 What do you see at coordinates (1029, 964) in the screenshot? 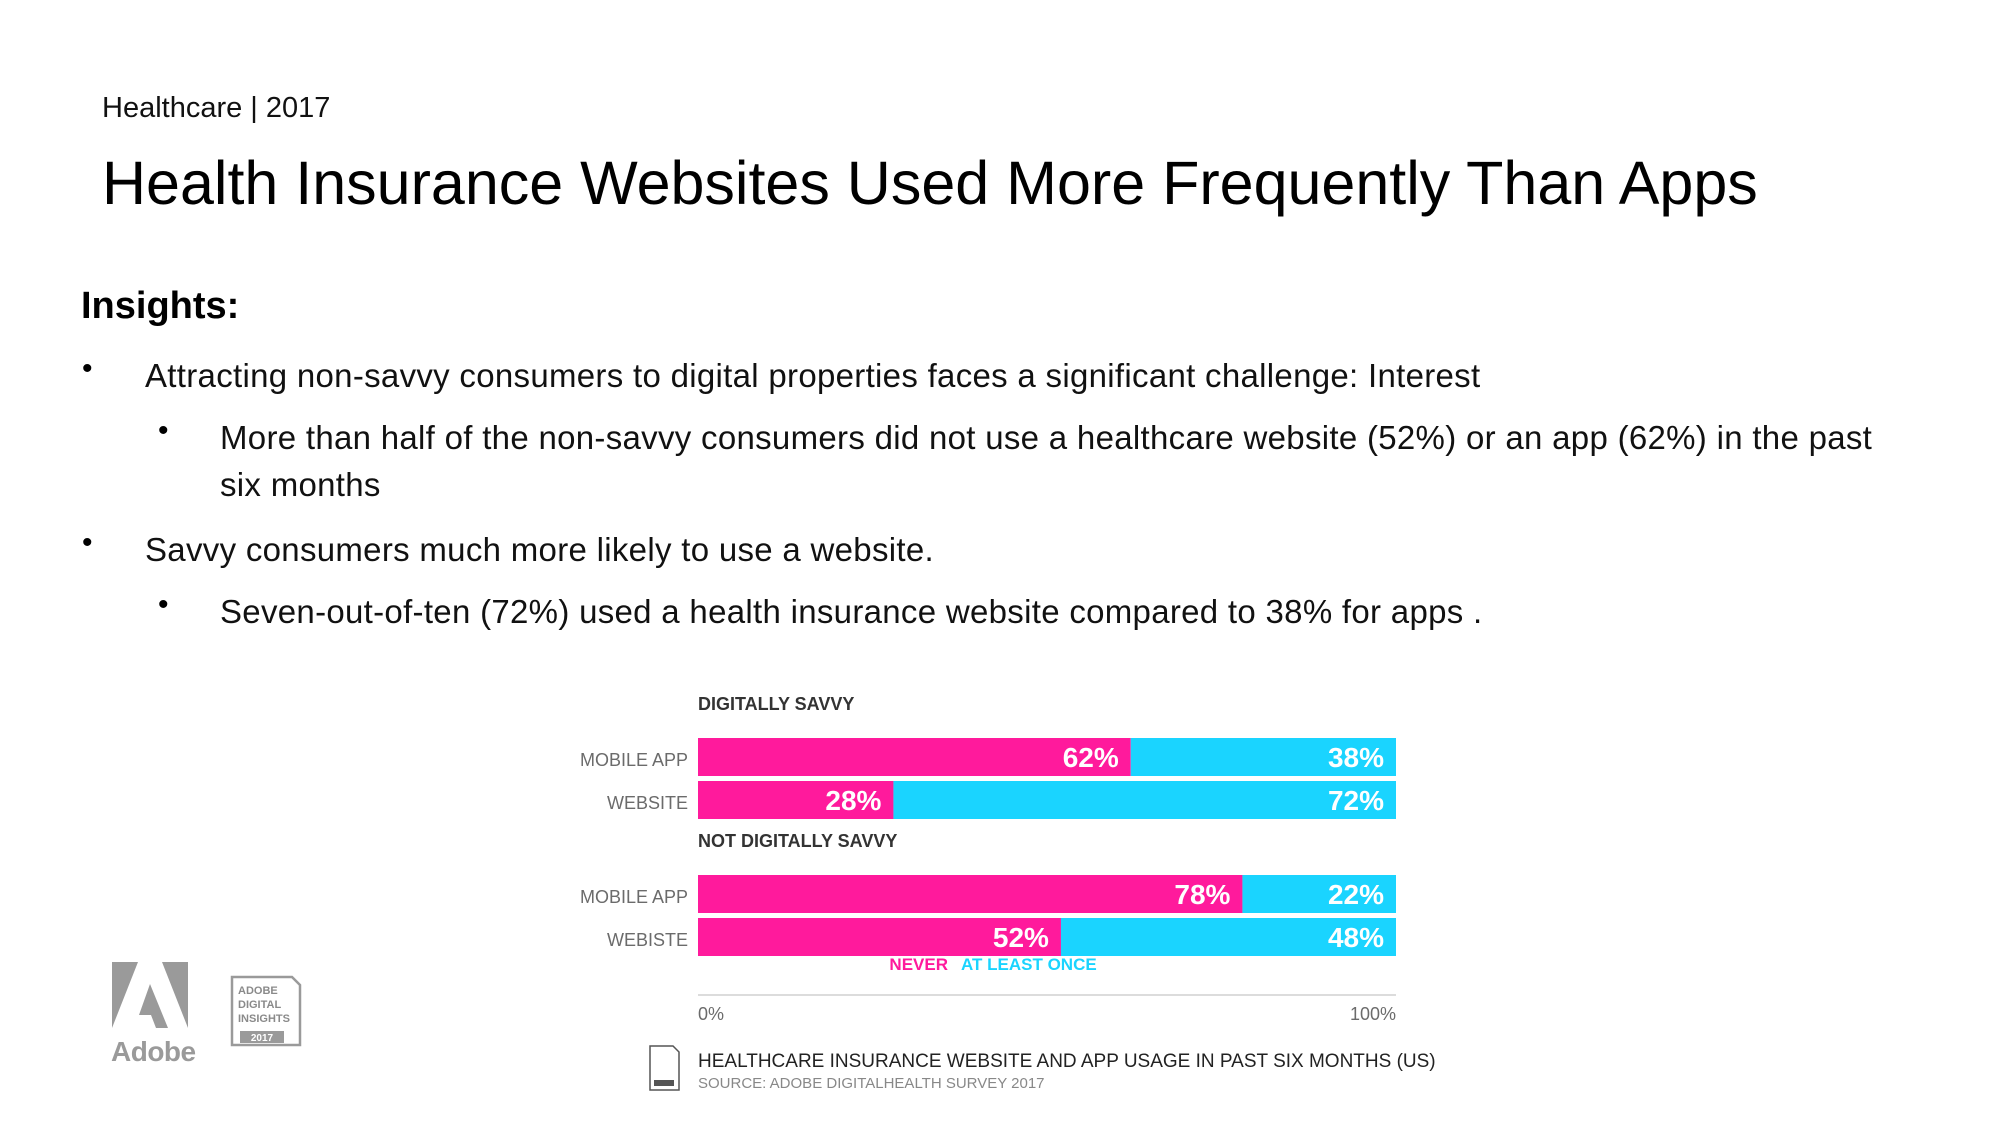
I see `legend-at-least-once: AT LEAST ONCE` at bounding box center [1029, 964].